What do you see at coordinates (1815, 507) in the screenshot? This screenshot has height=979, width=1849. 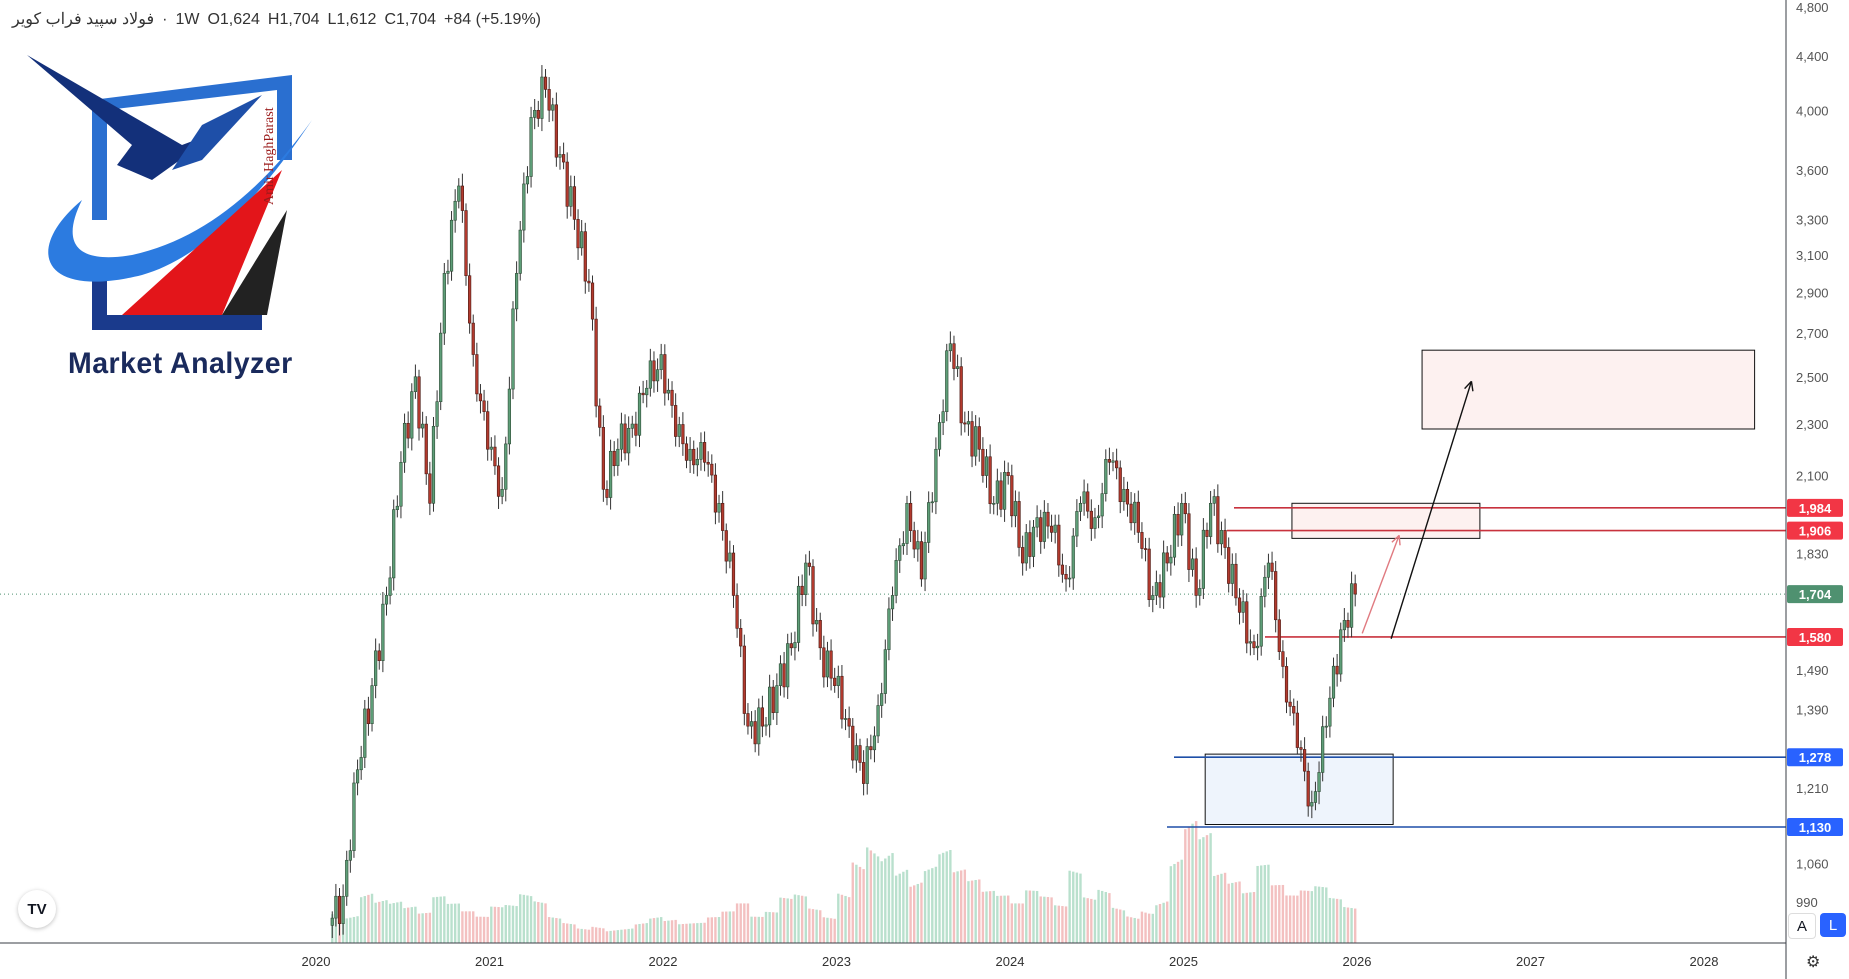 I see `price-tag-bg` at bounding box center [1815, 507].